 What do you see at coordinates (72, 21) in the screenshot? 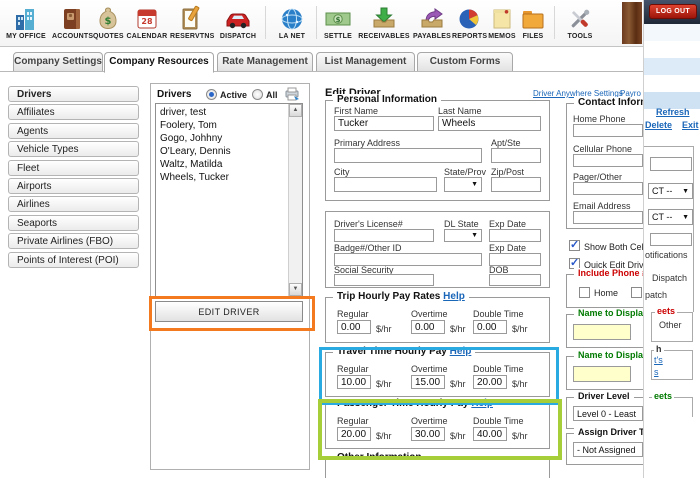
I see `toolbar-accounts-button: ACCOUNTS` at bounding box center [72, 21].